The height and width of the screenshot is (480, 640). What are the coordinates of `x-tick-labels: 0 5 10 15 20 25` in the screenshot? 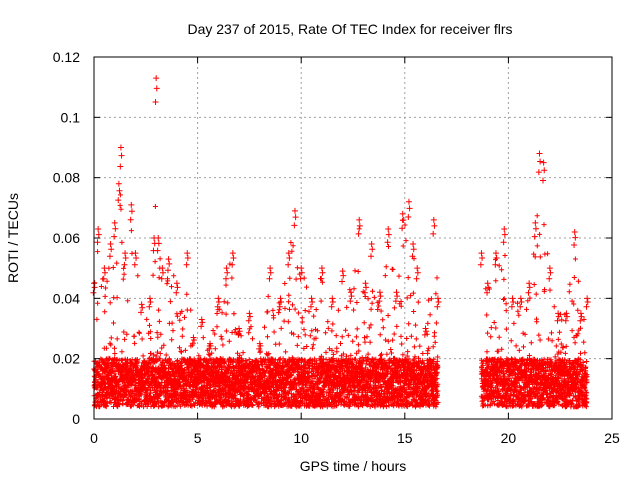 It's located at (355, 438).